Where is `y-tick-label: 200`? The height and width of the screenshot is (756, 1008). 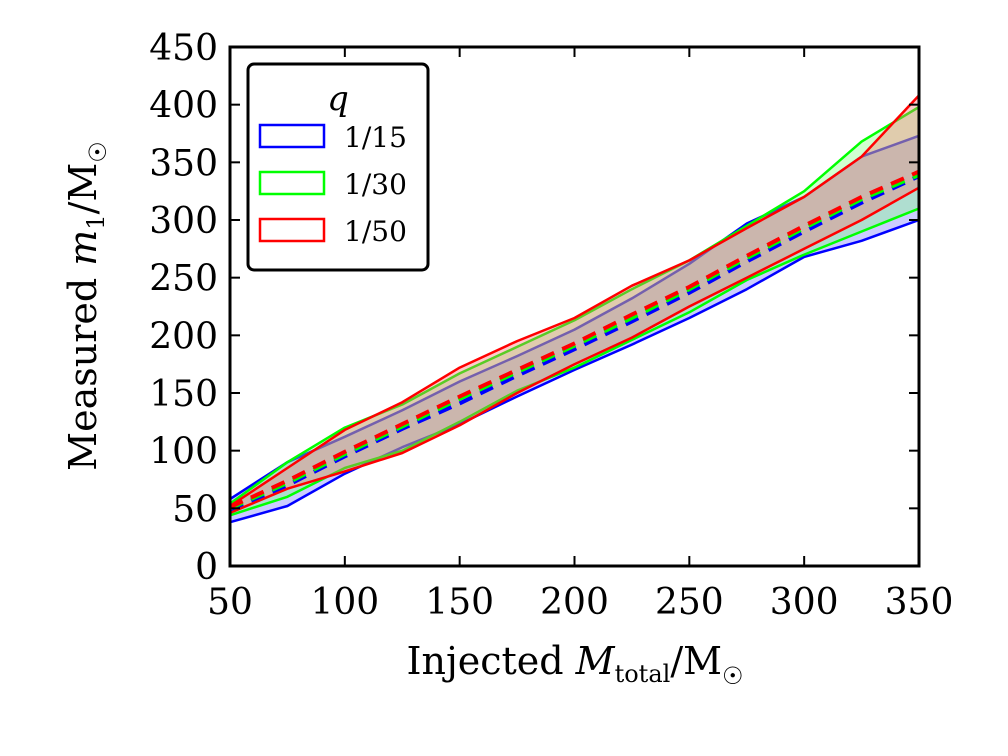 y-tick-label: 200 is located at coordinates (183, 336).